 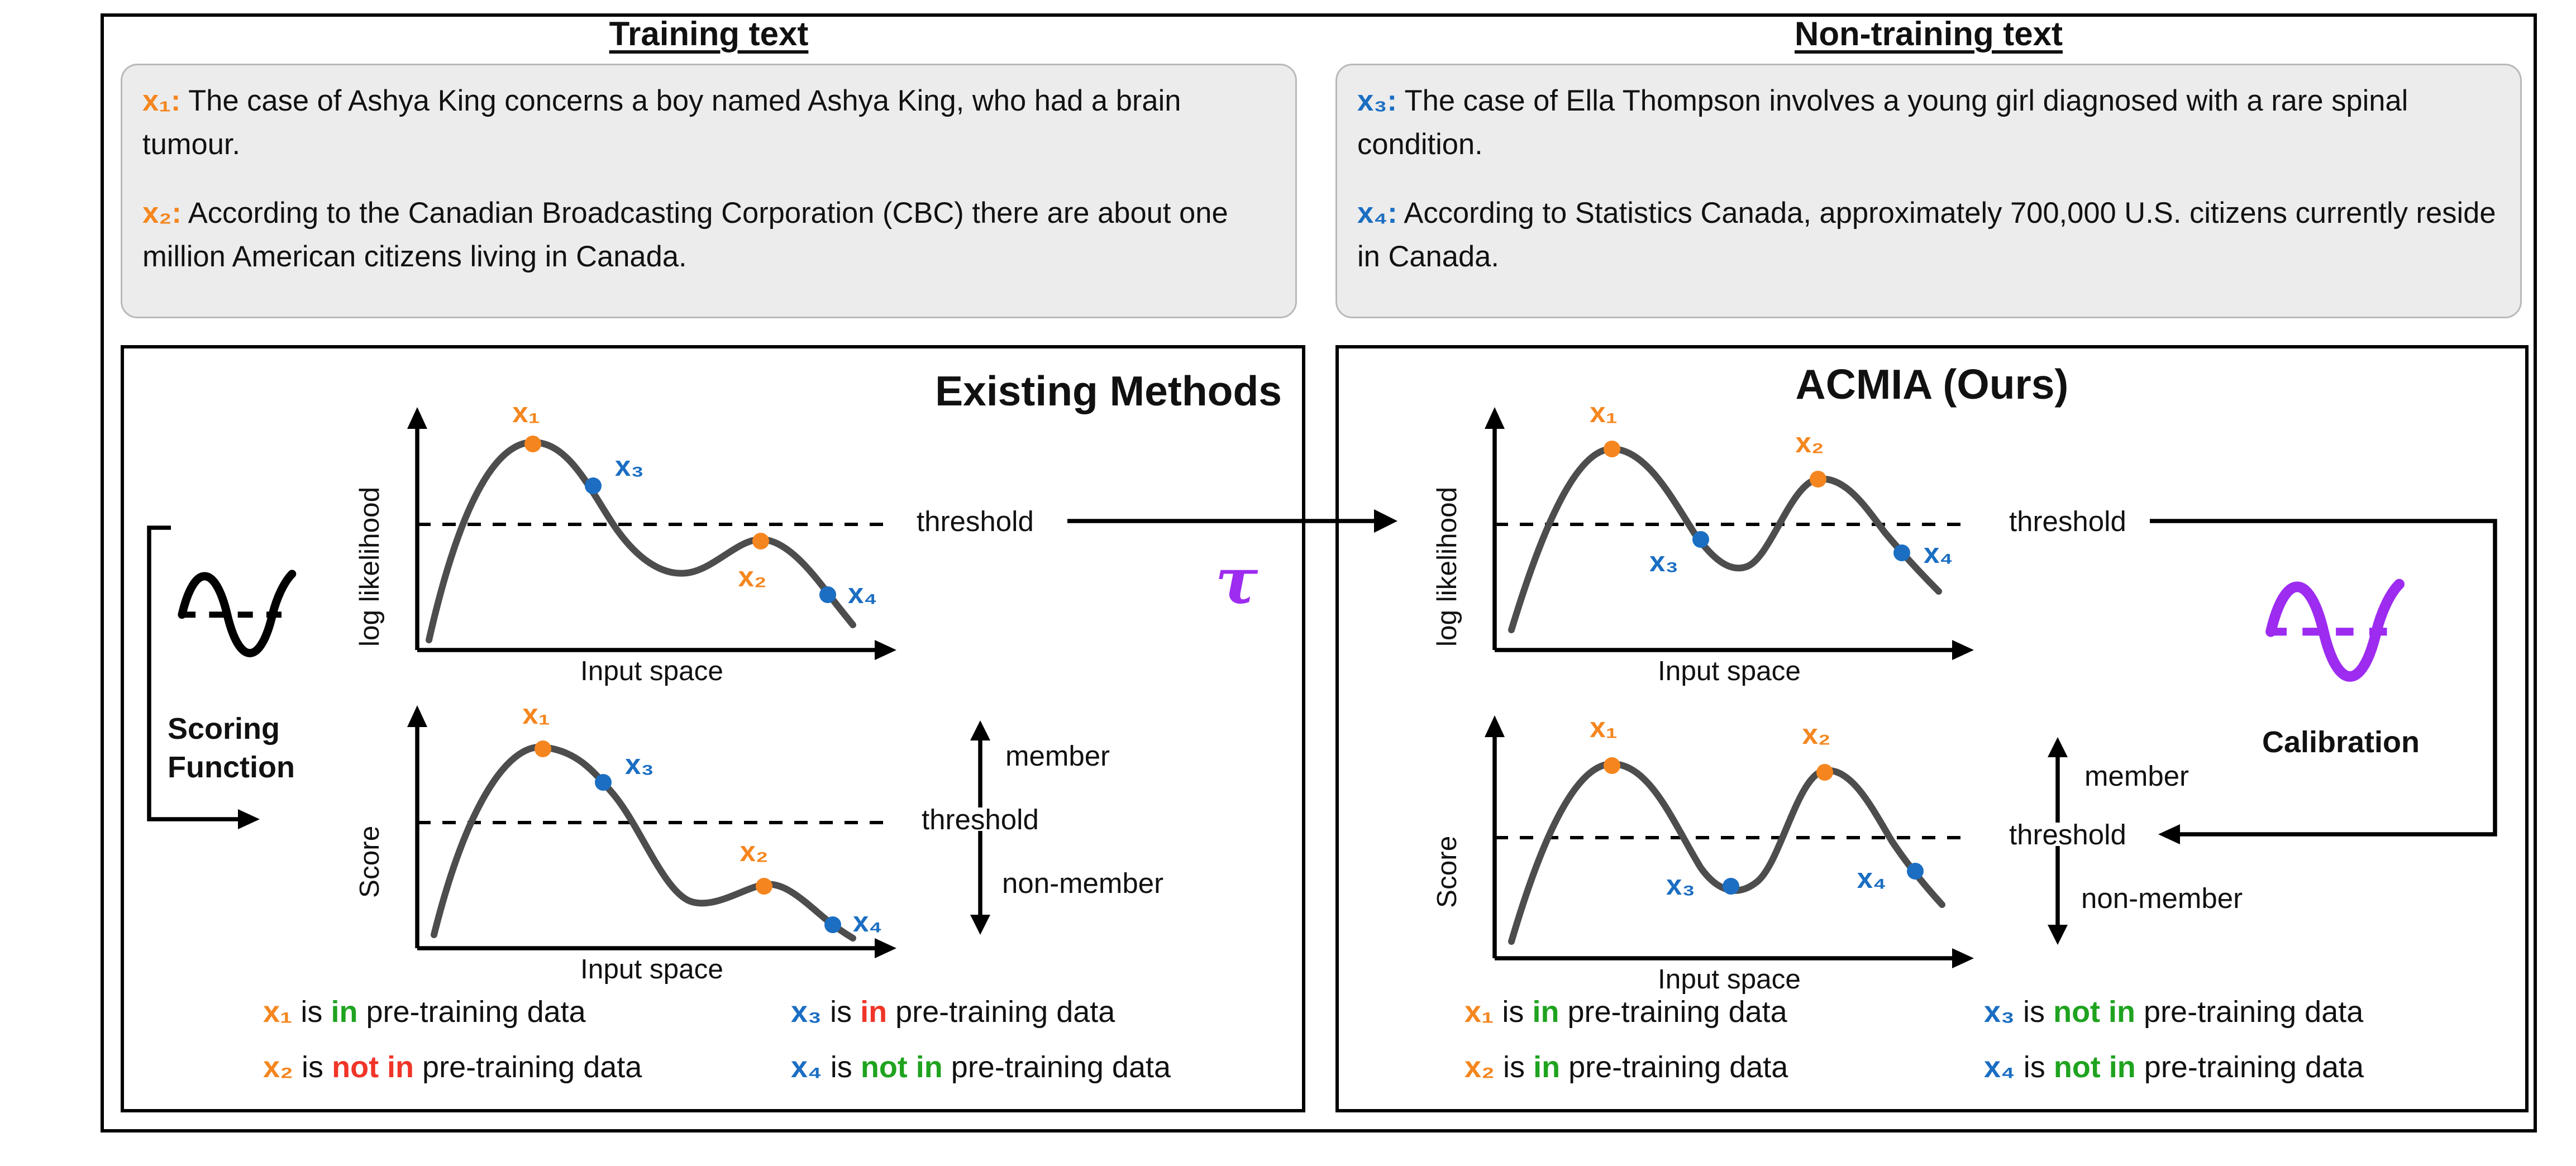 What do you see at coordinates (161, 100) in the screenshot?
I see `x1-marker: x₁:` at bounding box center [161, 100].